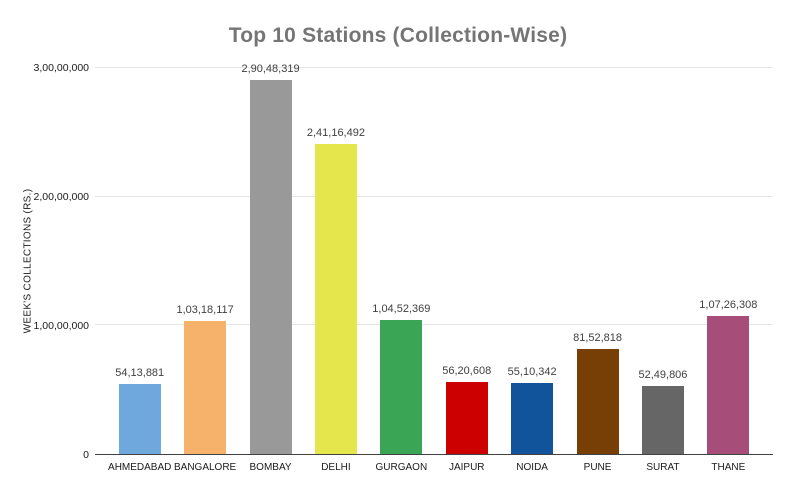 Image resolution: width=796 pixels, height=481 pixels. I want to click on bar-slot: 56,20,608 JAIPUR, so click(466, 270).